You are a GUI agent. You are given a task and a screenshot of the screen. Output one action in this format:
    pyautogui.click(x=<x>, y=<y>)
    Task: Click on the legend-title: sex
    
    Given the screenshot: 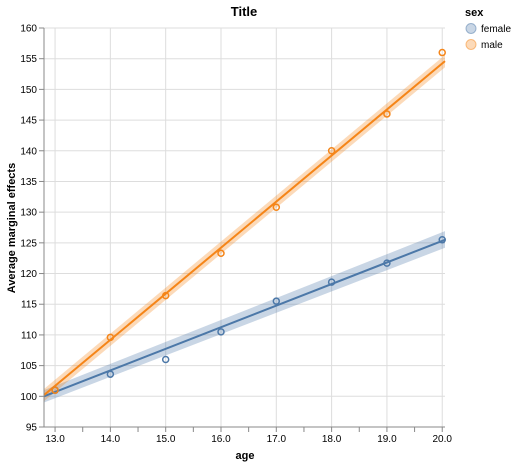 What is the action you would take?
    pyautogui.click(x=474, y=13)
    